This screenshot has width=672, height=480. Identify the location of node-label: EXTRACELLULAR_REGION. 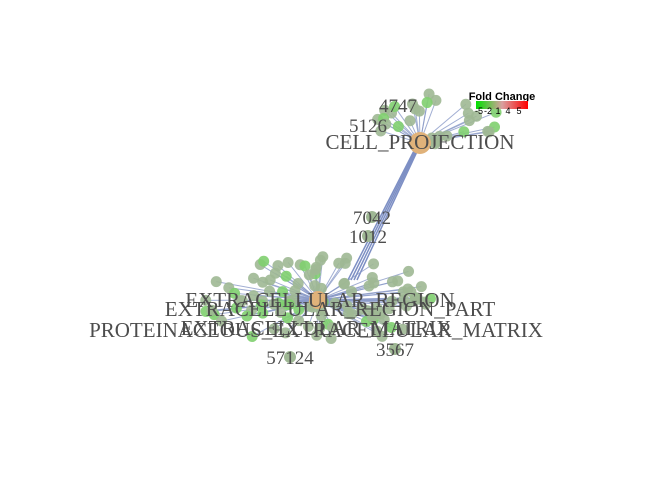
(319, 300).